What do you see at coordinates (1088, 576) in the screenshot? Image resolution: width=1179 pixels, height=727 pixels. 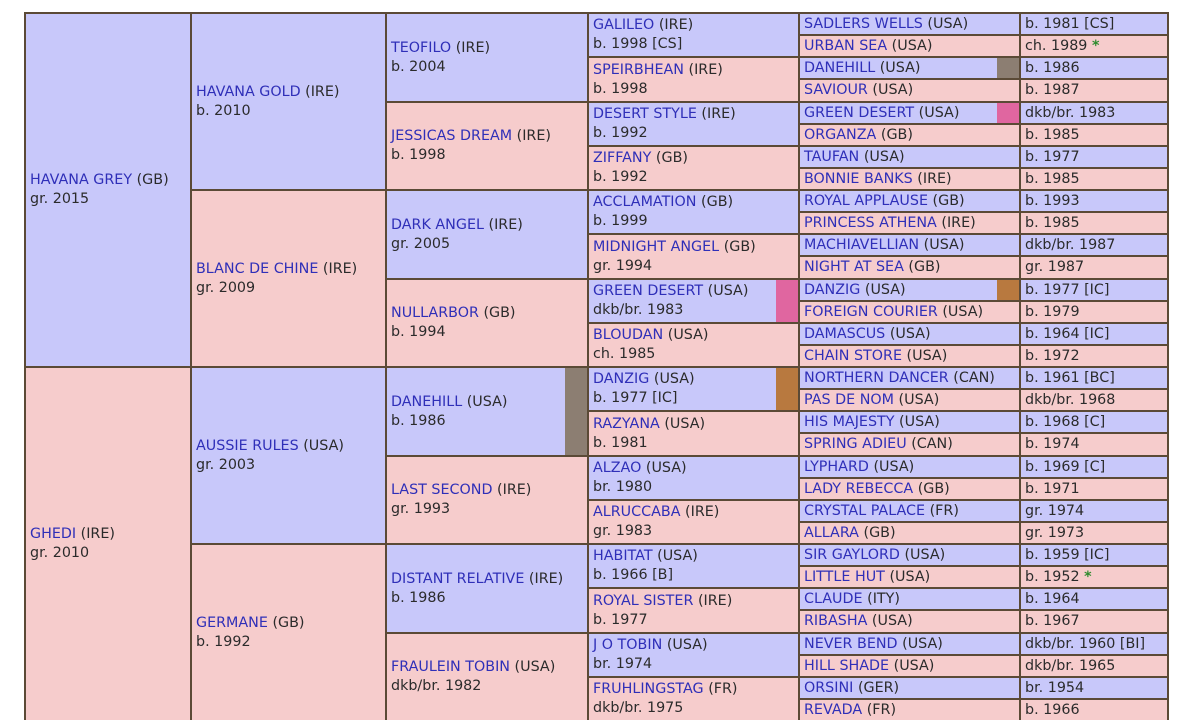 I see `family-star-icon: *` at bounding box center [1088, 576].